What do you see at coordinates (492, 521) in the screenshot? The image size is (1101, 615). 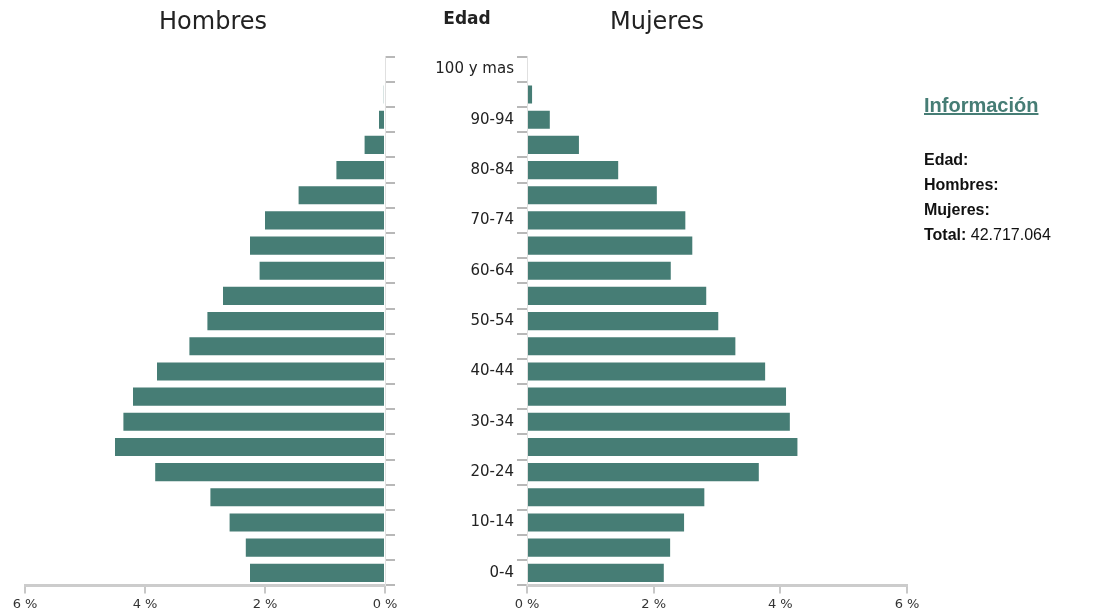 I see `y-tick-label: 10-14` at bounding box center [492, 521].